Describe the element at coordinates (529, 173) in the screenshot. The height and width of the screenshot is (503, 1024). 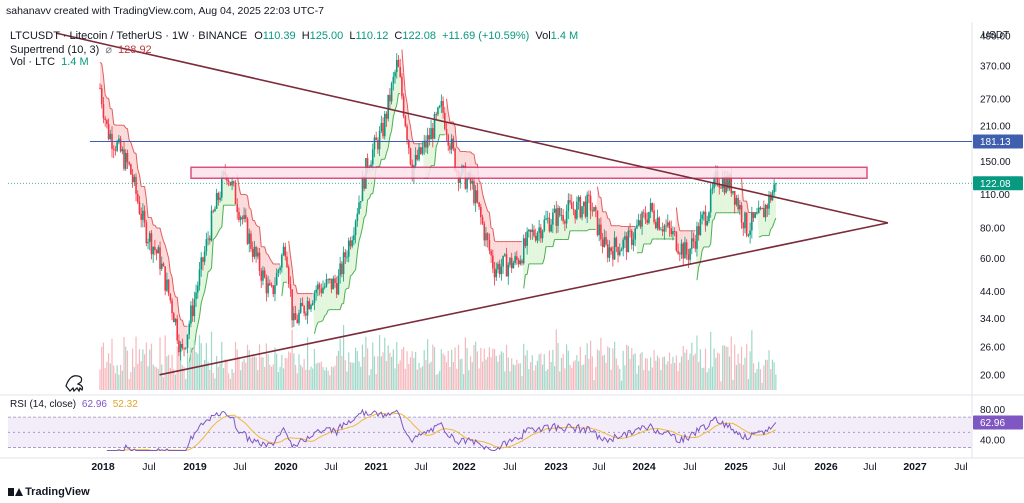
I see `resistance-zone-rect` at that location.